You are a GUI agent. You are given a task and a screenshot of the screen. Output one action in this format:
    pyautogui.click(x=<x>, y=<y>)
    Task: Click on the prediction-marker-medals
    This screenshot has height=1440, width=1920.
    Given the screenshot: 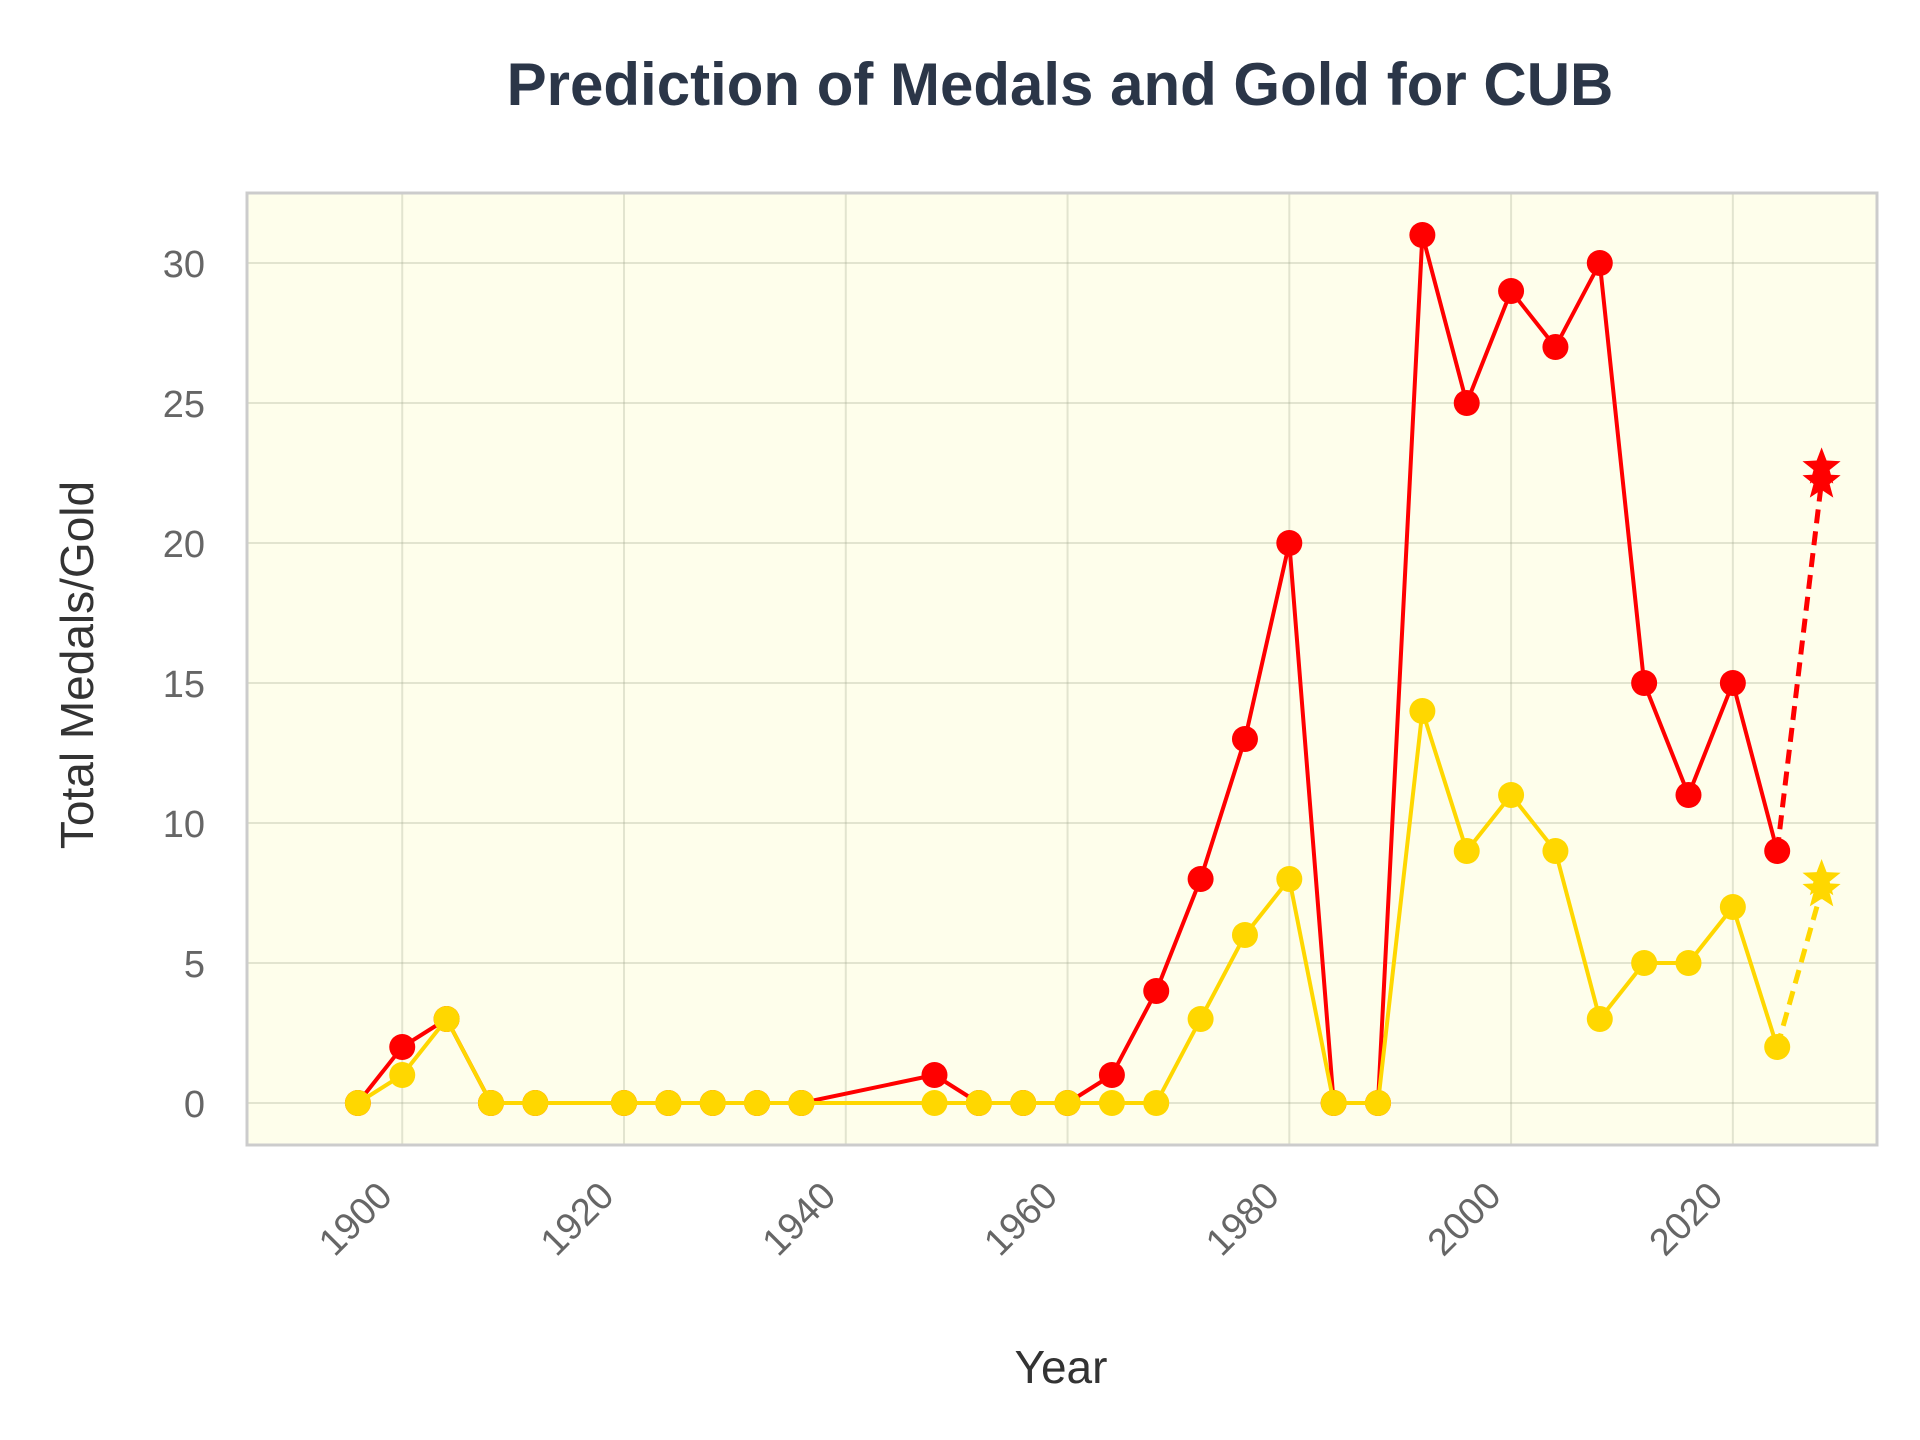 What is the action you would take?
    pyautogui.click(x=1821, y=479)
    